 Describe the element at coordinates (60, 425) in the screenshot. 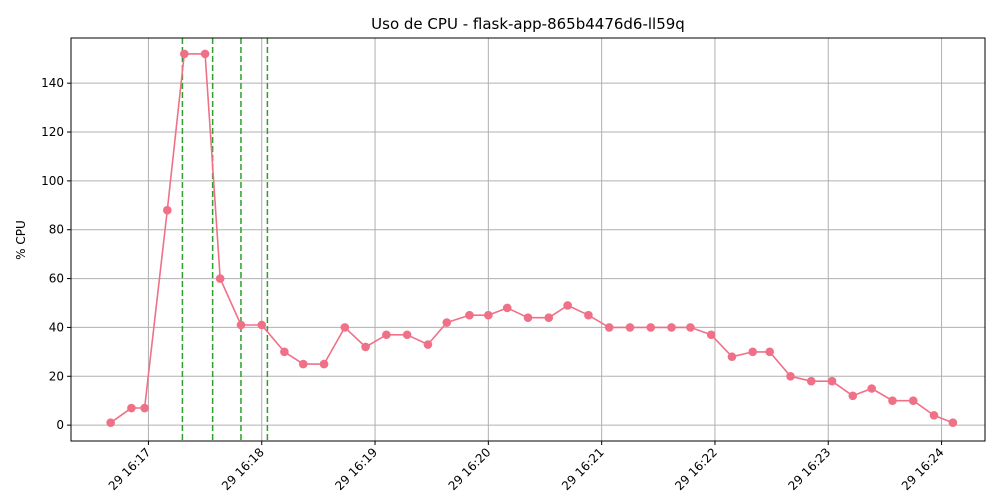

I see `y-tick-label: 0` at that location.